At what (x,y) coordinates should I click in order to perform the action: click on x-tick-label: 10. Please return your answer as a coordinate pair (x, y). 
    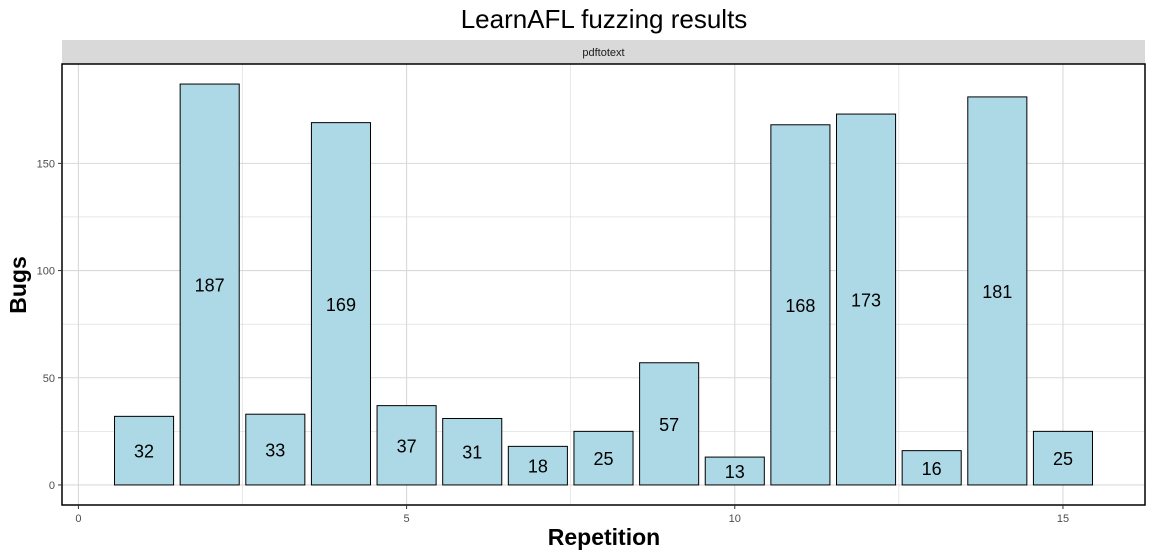
    Looking at the image, I should click on (735, 519).